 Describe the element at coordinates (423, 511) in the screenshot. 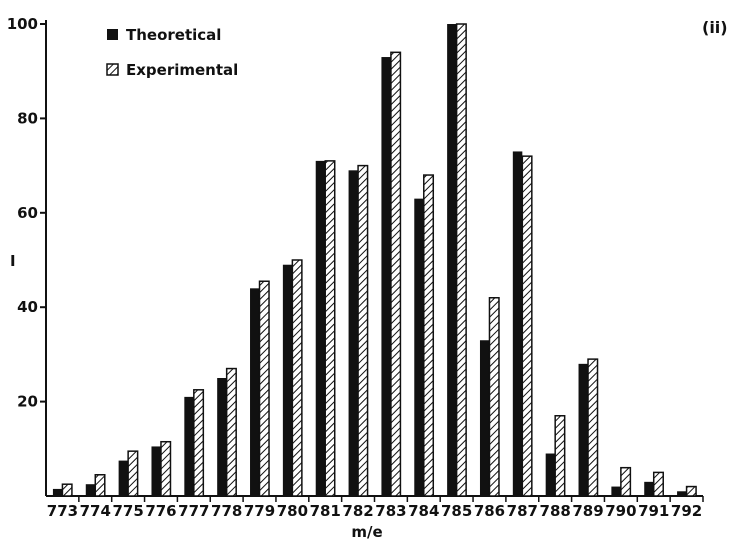

I see `x-tick-label: 784` at that location.